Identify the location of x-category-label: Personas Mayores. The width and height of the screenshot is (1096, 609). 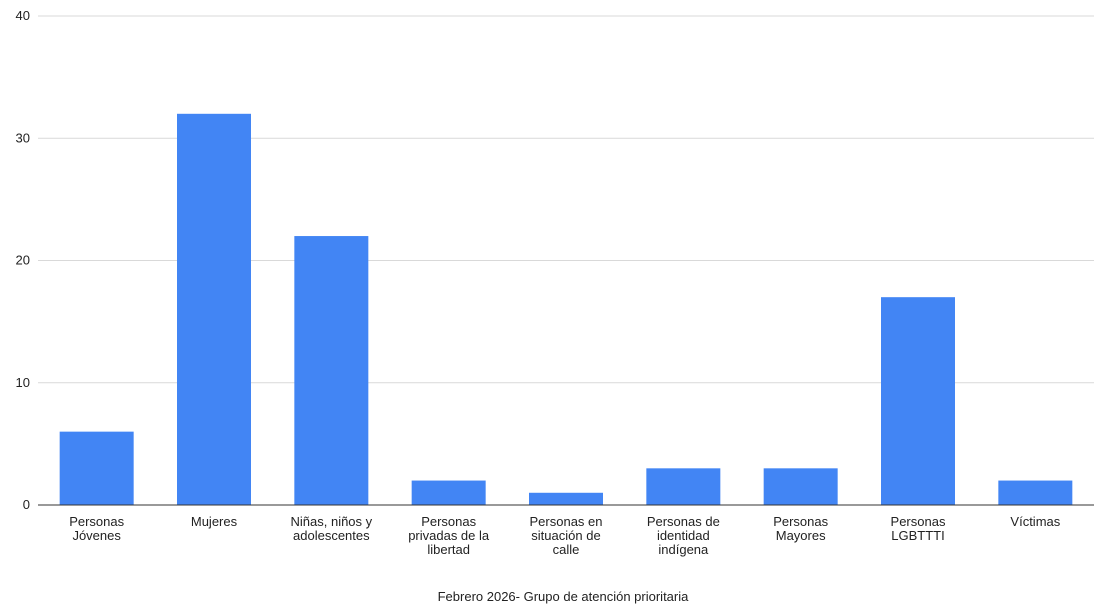
(800, 528).